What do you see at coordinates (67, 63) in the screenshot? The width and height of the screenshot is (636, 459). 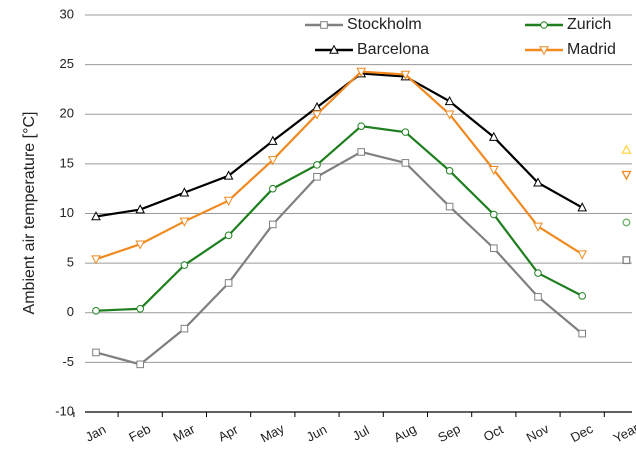 I see `y-tick-label: 25` at bounding box center [67, 63].